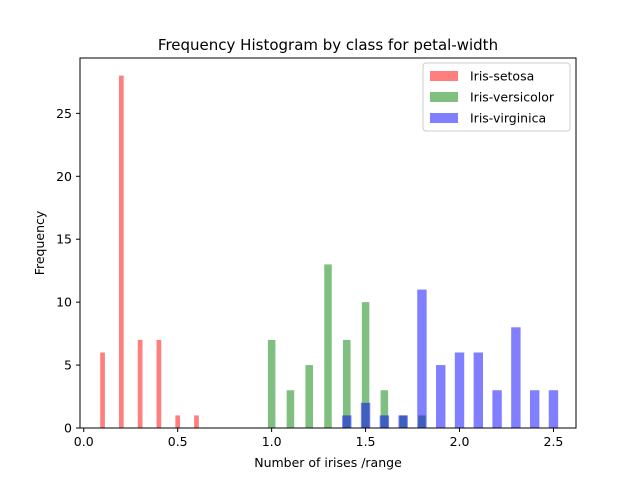  I want to click on bar-iris-versicolor-1.3, so click(328, 346).